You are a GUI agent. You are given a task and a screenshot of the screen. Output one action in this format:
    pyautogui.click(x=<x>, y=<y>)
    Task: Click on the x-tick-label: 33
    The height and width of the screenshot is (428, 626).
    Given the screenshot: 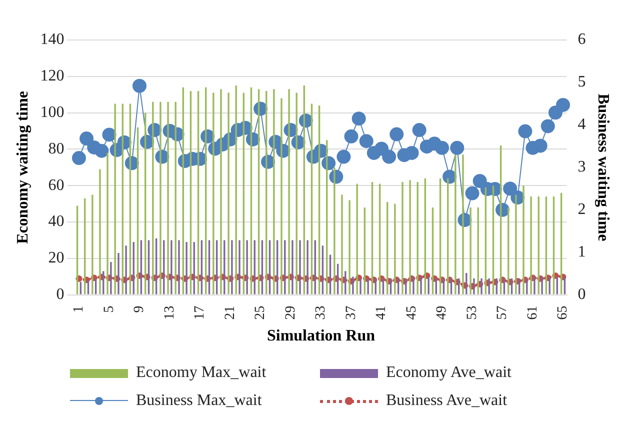 What is the action you would take?
    pyautogui.click(x=321, y=313)
    